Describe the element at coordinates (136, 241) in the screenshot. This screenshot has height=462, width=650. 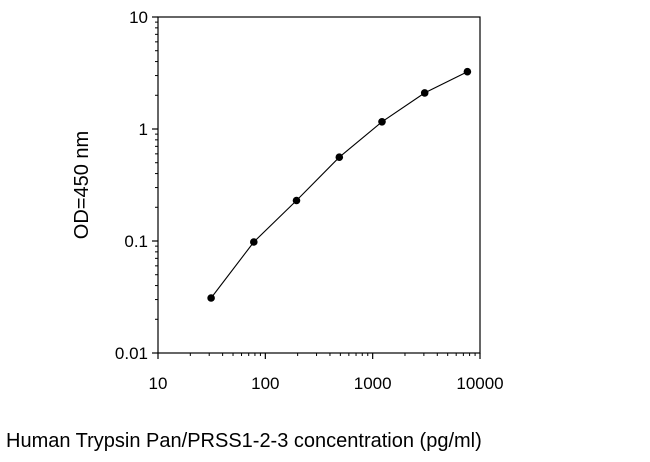
I see `y-tick-label: 0.1` at that location.